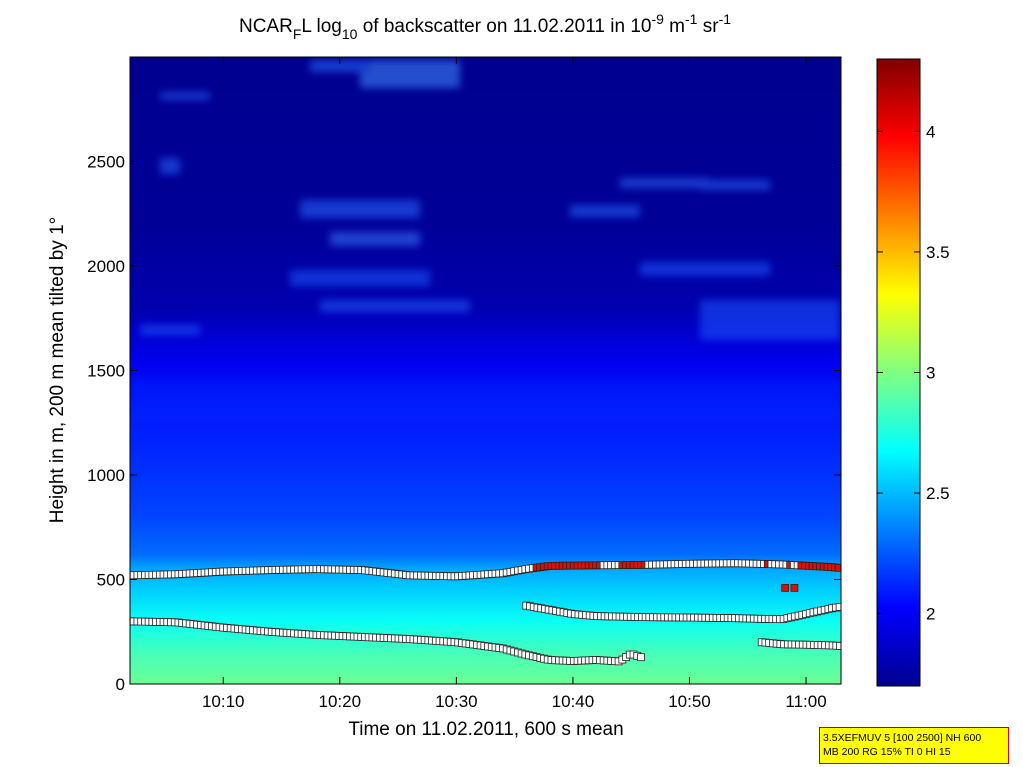 The image size is (1023, 767). What do you see at coordinates (387, 641) in the screenshot?
I see `series-lower-layer` at bounding box center [387, 641].